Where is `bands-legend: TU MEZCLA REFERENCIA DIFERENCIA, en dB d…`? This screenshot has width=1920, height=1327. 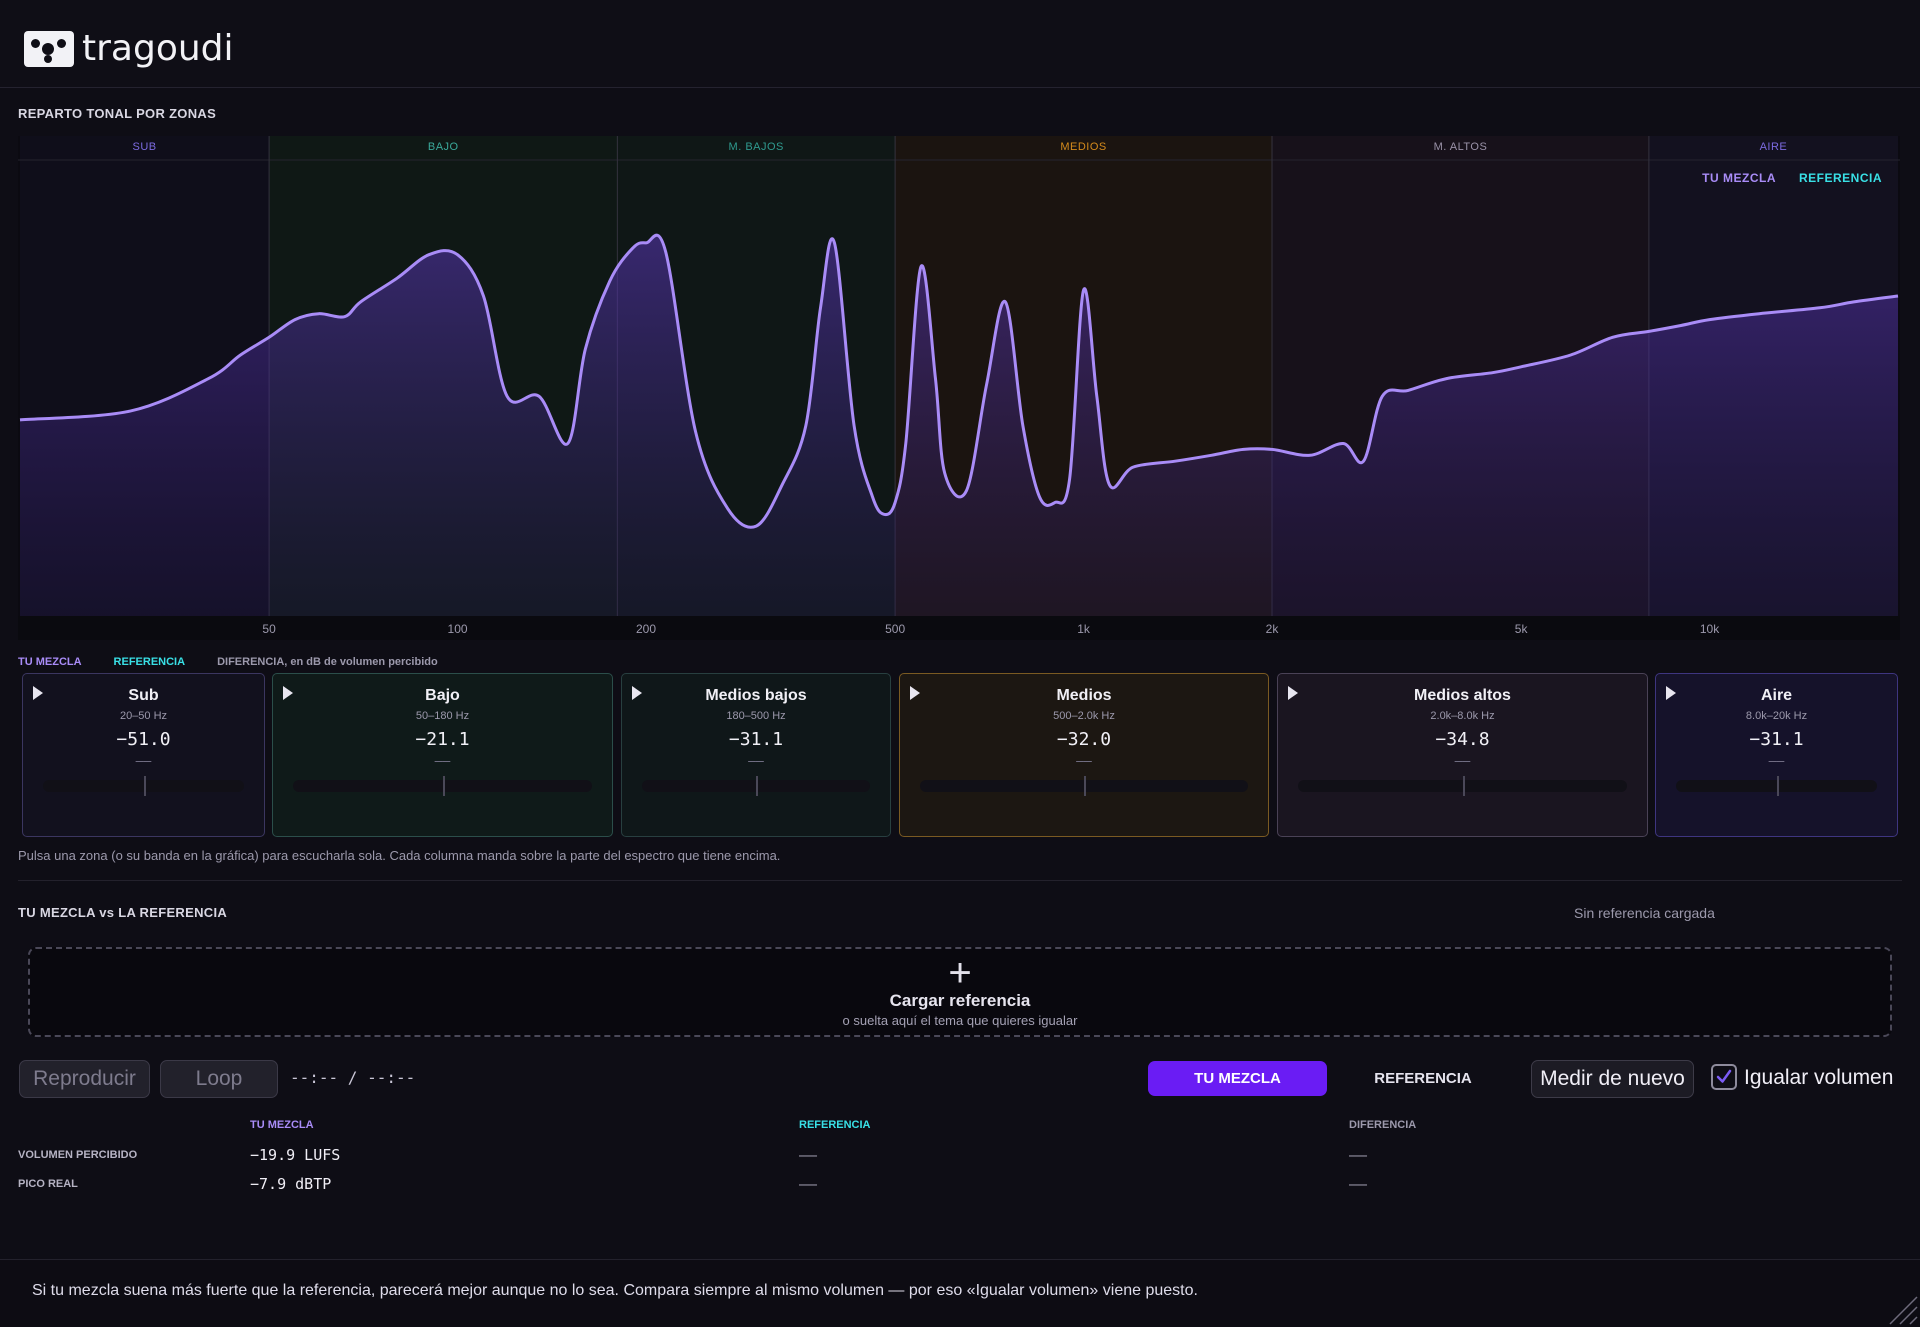
bands-legend: TU MEZCLA REFERENCIA DIFERENCIA, en dB d… is located at coordinates (228, 662).